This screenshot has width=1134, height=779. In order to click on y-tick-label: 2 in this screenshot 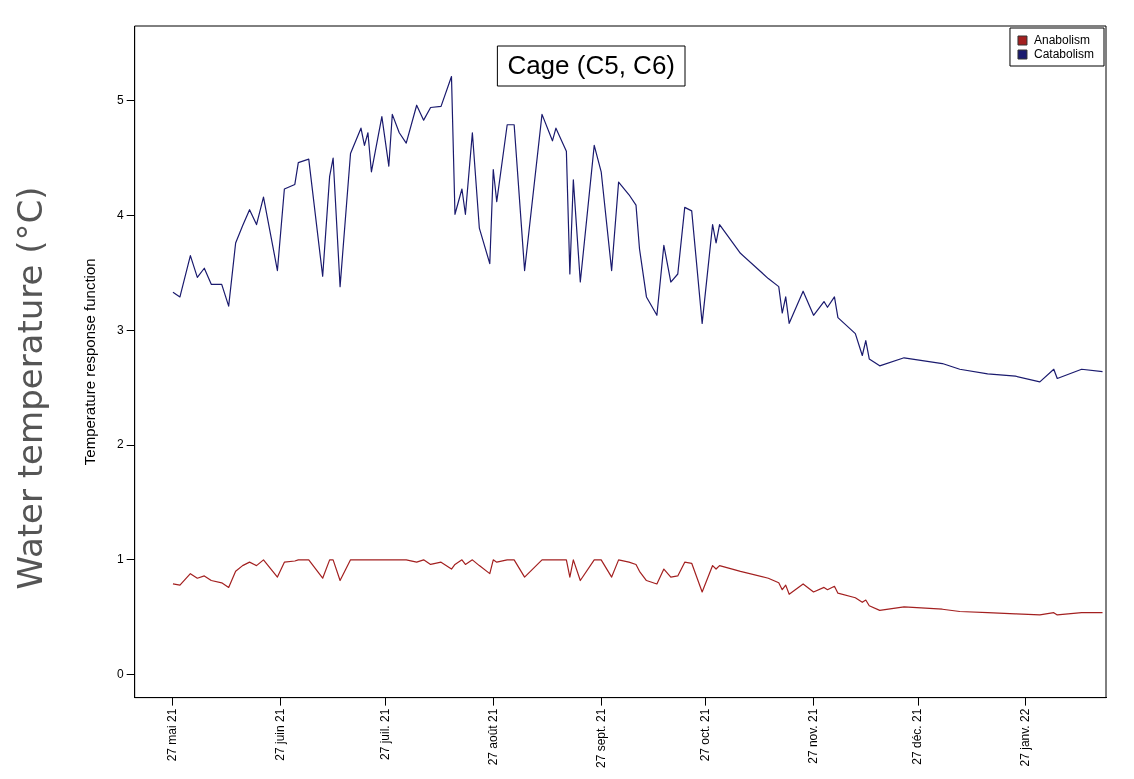, I will do `click(120, 444)`.